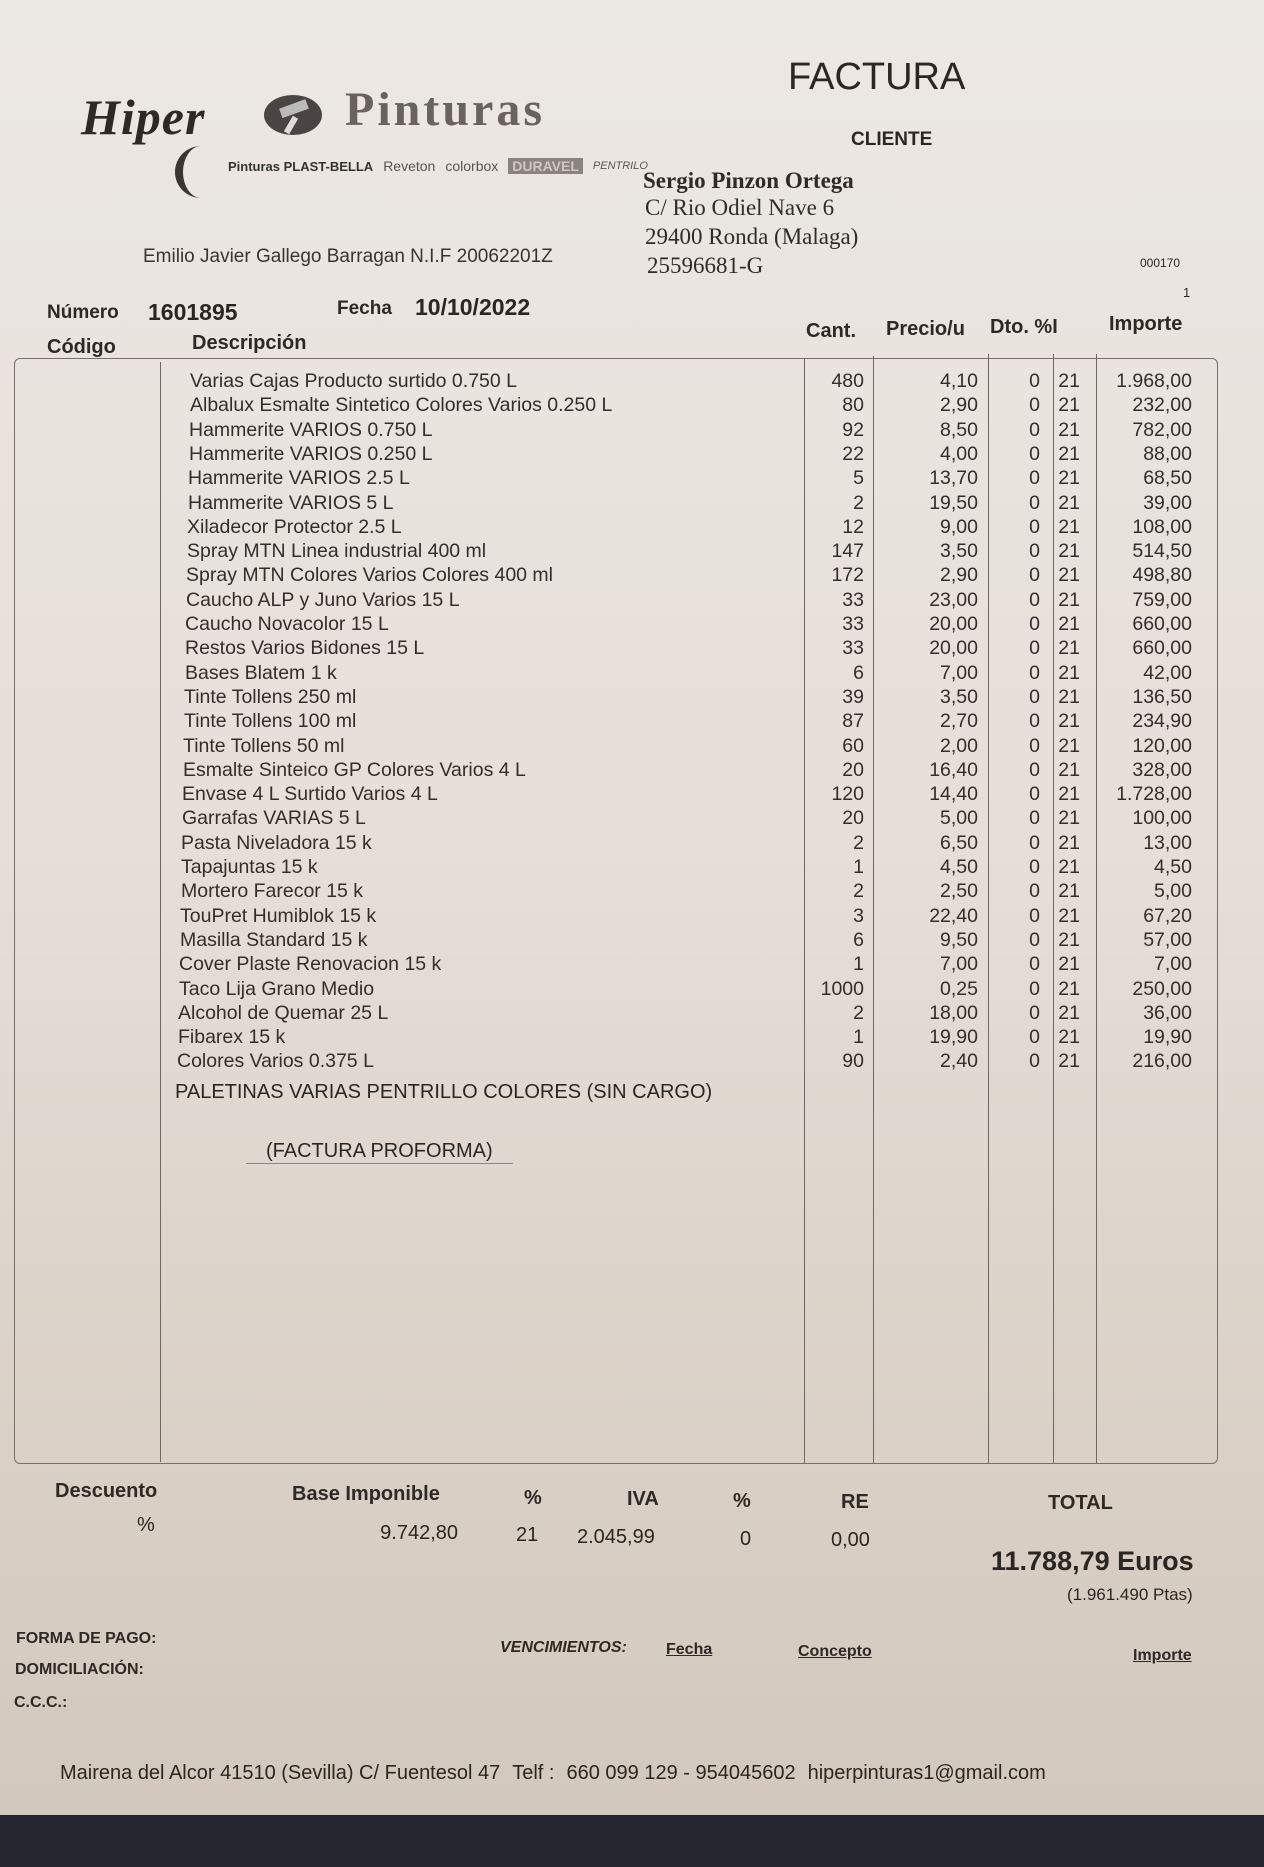 This screenshot has height=1867, width=1264. What do you see at coordinates (632, 625) in the screenshot?
I see `table-row: Caucho Novacolor 15 L 33 20,00 0 21 660,00` at bounding box center [632, 625].